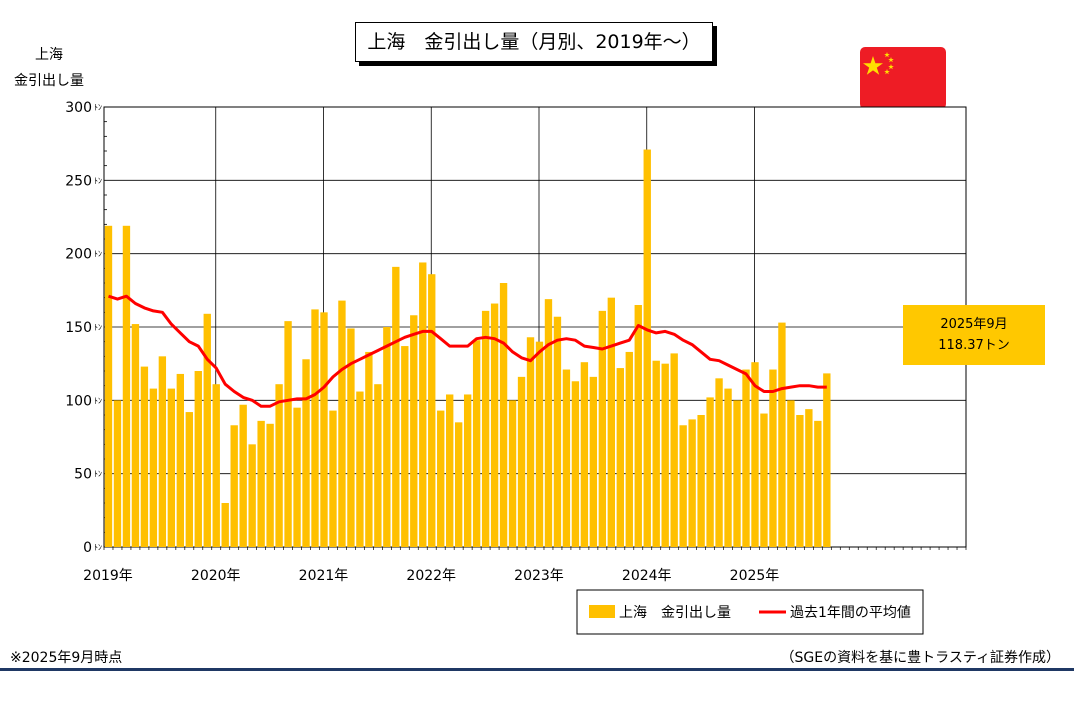 This screenshot has height=707, width=1074. I want to click on y-tick-label: 0, so click(87, 548).